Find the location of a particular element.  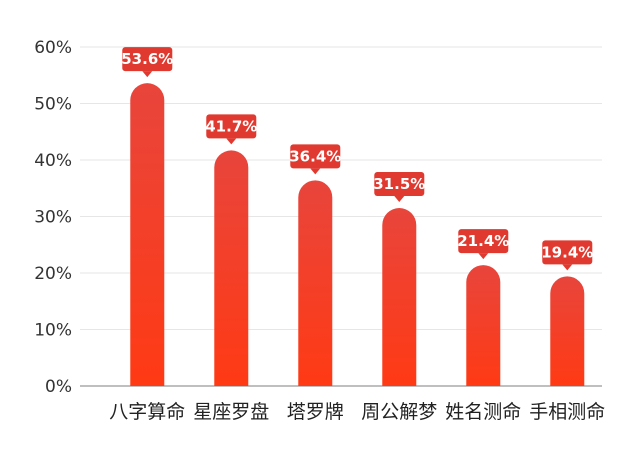

x-category-label: 手相测命 is located at coordinates (567, 412).